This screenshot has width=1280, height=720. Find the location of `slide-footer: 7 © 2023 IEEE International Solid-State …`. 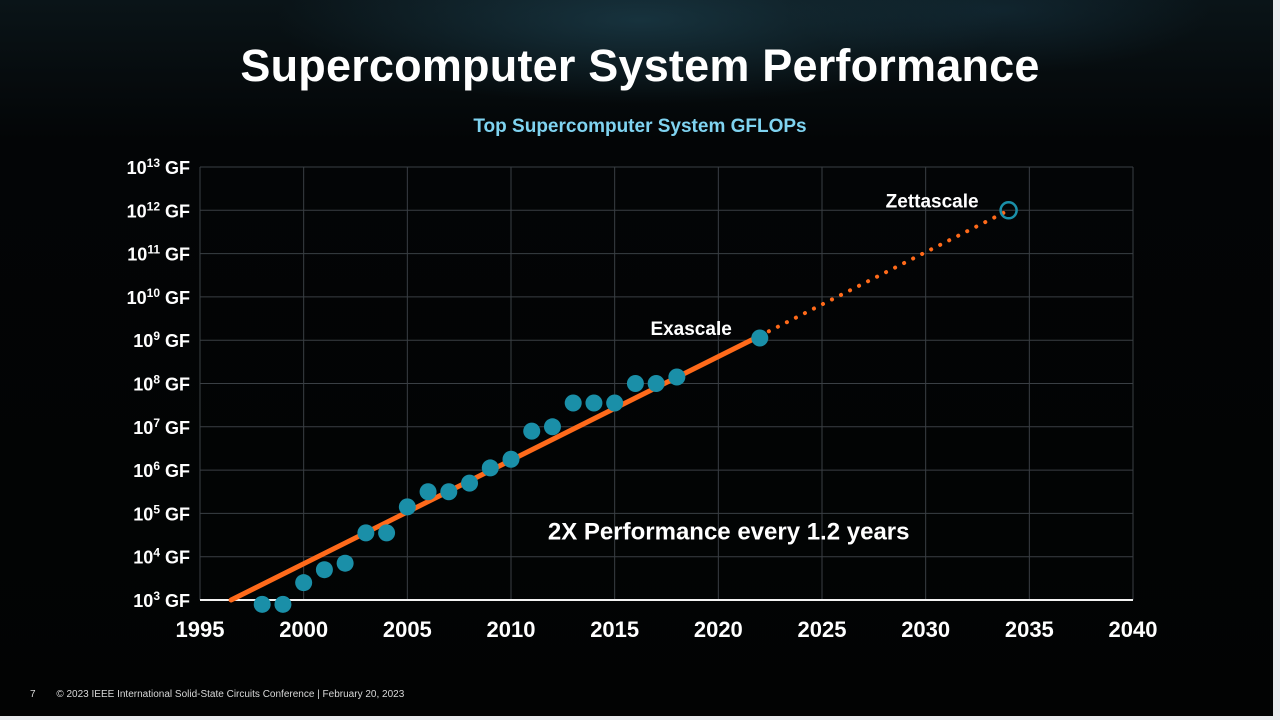

slide-footer: 7 © 2023 IEEE International Solid-State … is located at coordinates (217, 694).